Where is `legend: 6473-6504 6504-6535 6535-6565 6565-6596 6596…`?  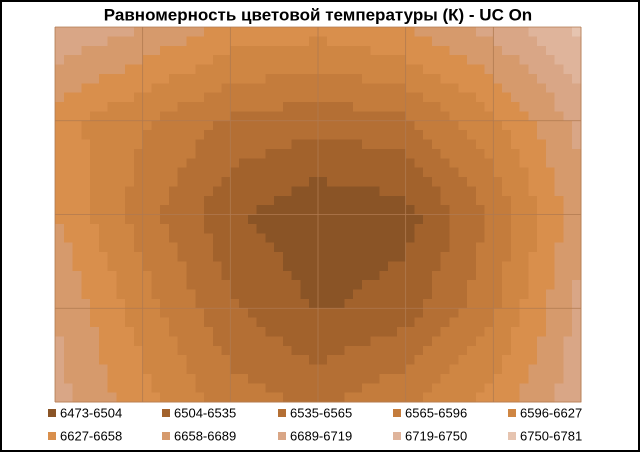
legend: 6473-6504 6504-6535 6535-6565 6565-6596 6596… is located at coordinates (315, 424).